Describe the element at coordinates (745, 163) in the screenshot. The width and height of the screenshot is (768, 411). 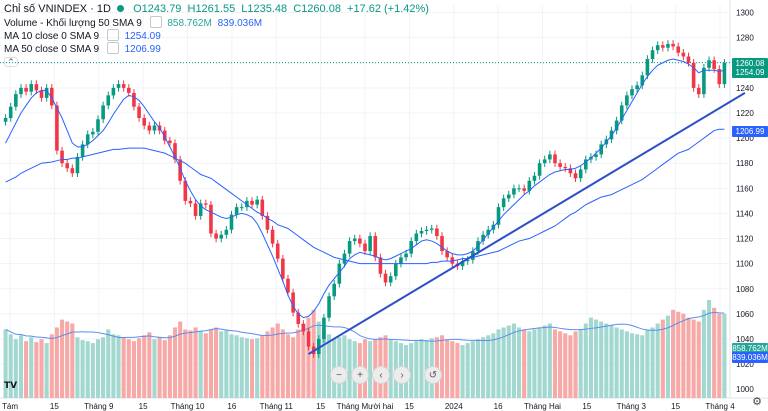
I see `y-tick-label: 1180` at that location.